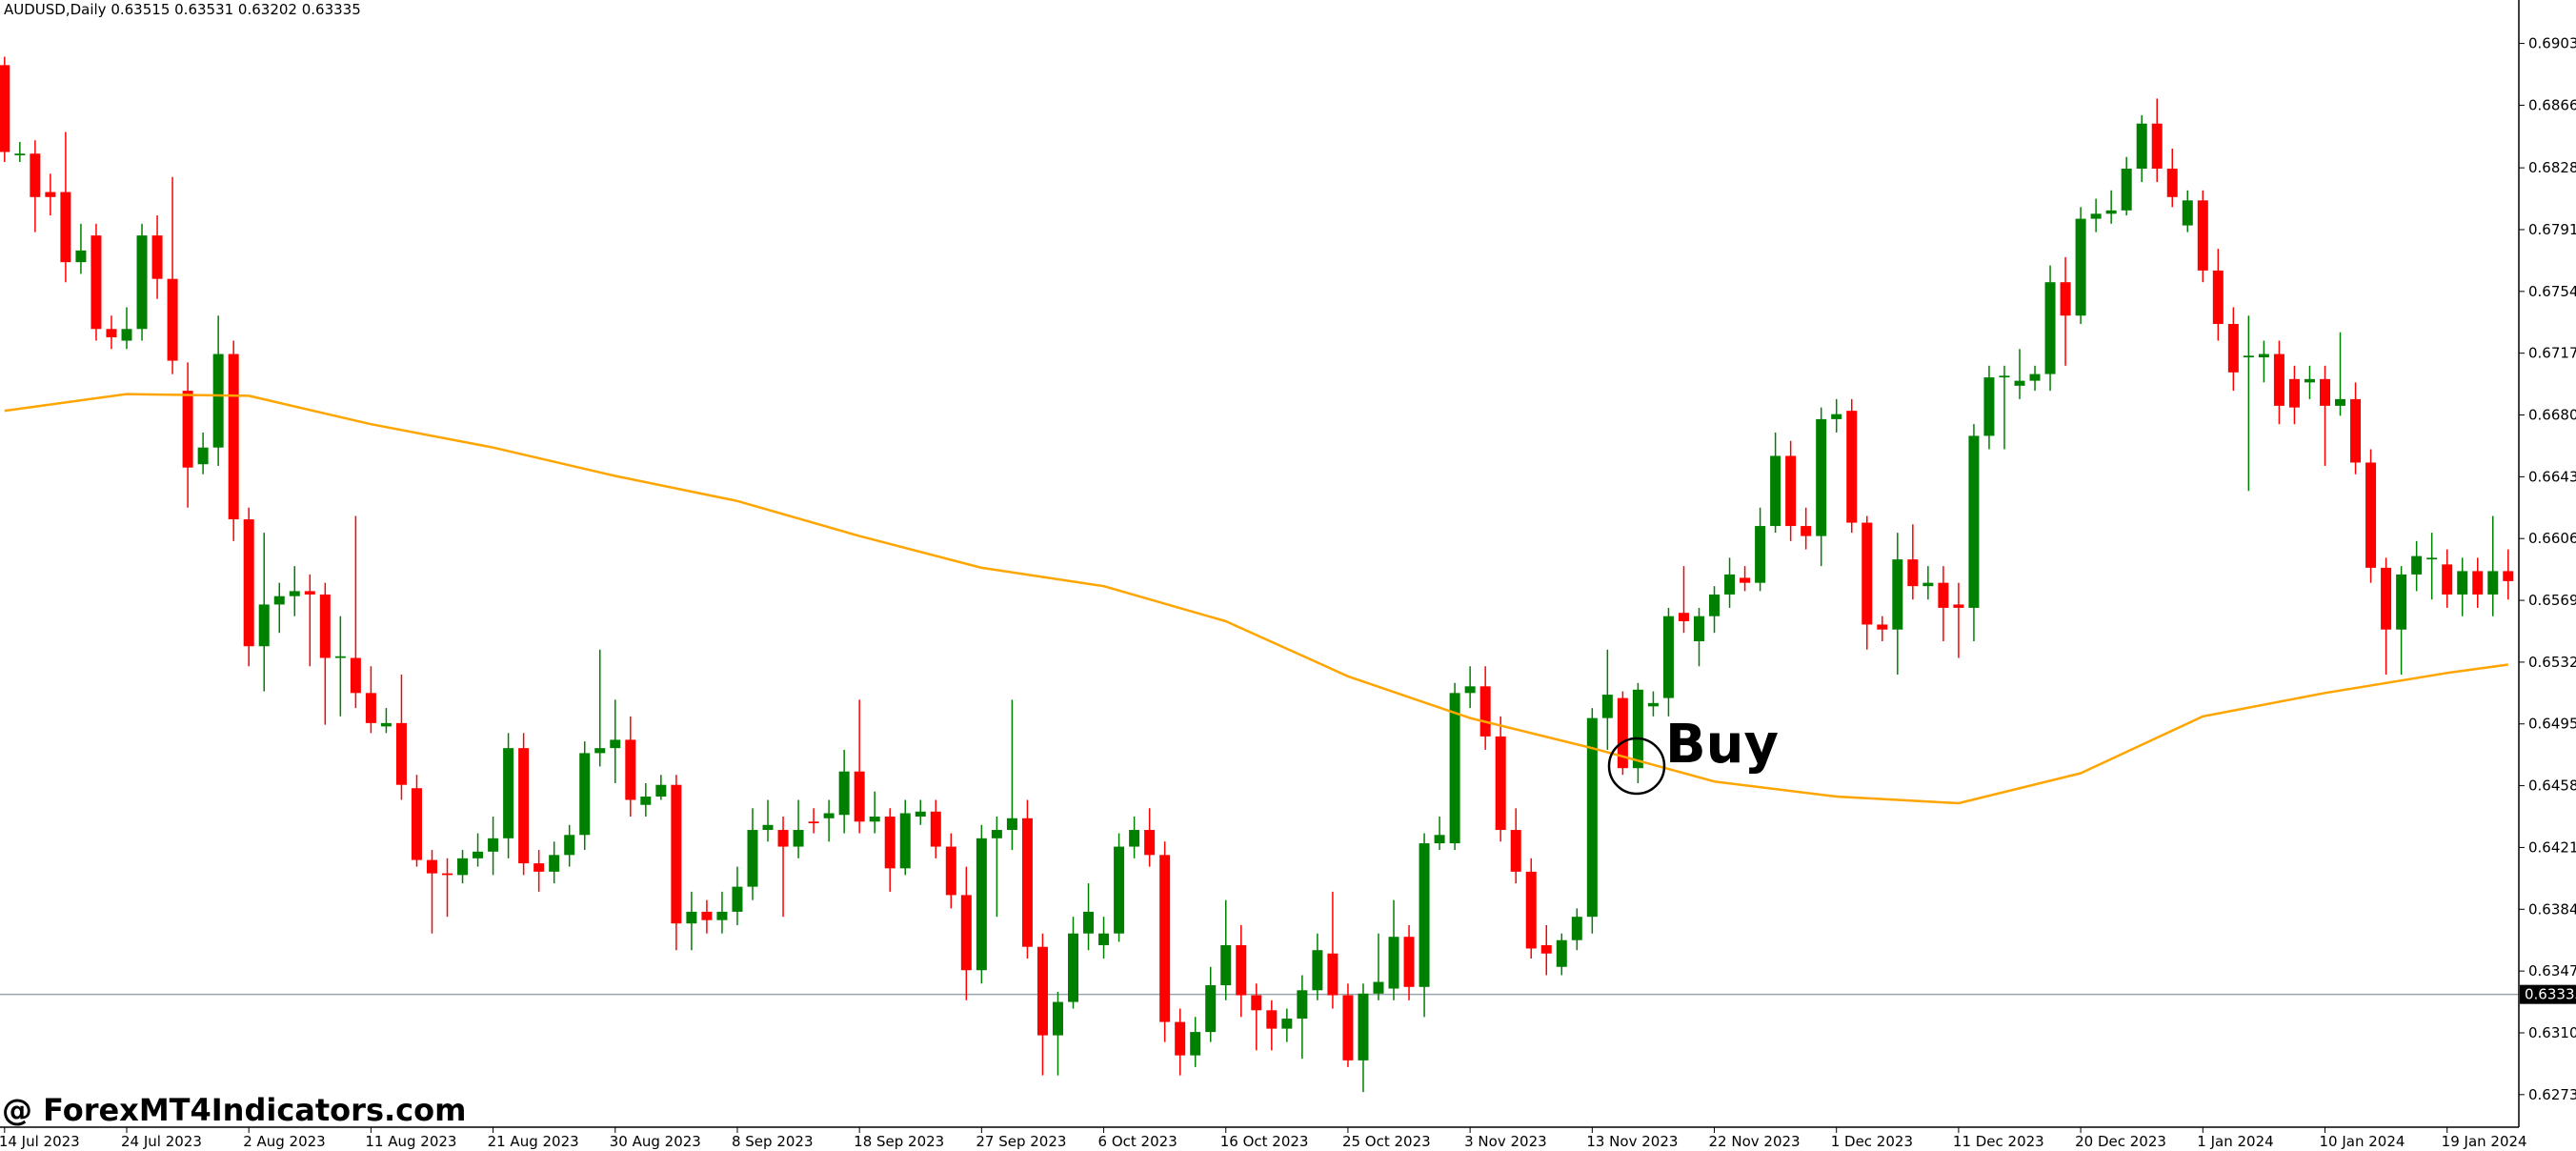 The width and height of the screenshot is (2576, 1151). What do you see at coordinates (2120, 1141) in the screenshot?
I see `x-tick-label: 20 Dec 2023` at bounding box center [2120, 1141].